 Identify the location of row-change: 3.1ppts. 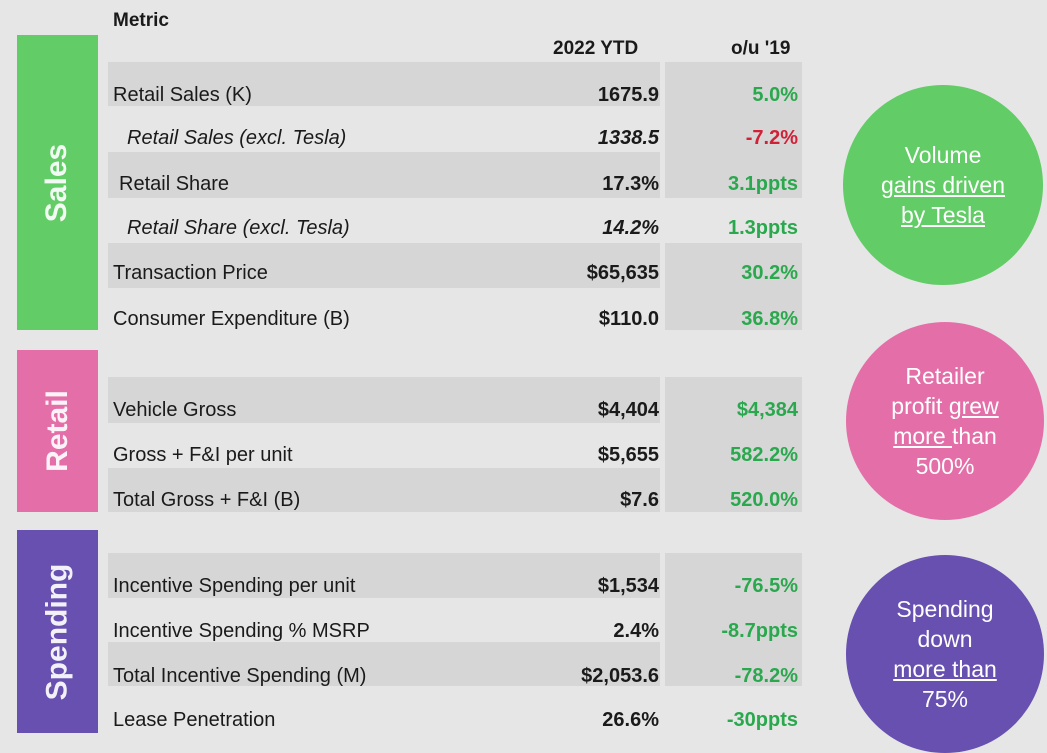
(762, 184).